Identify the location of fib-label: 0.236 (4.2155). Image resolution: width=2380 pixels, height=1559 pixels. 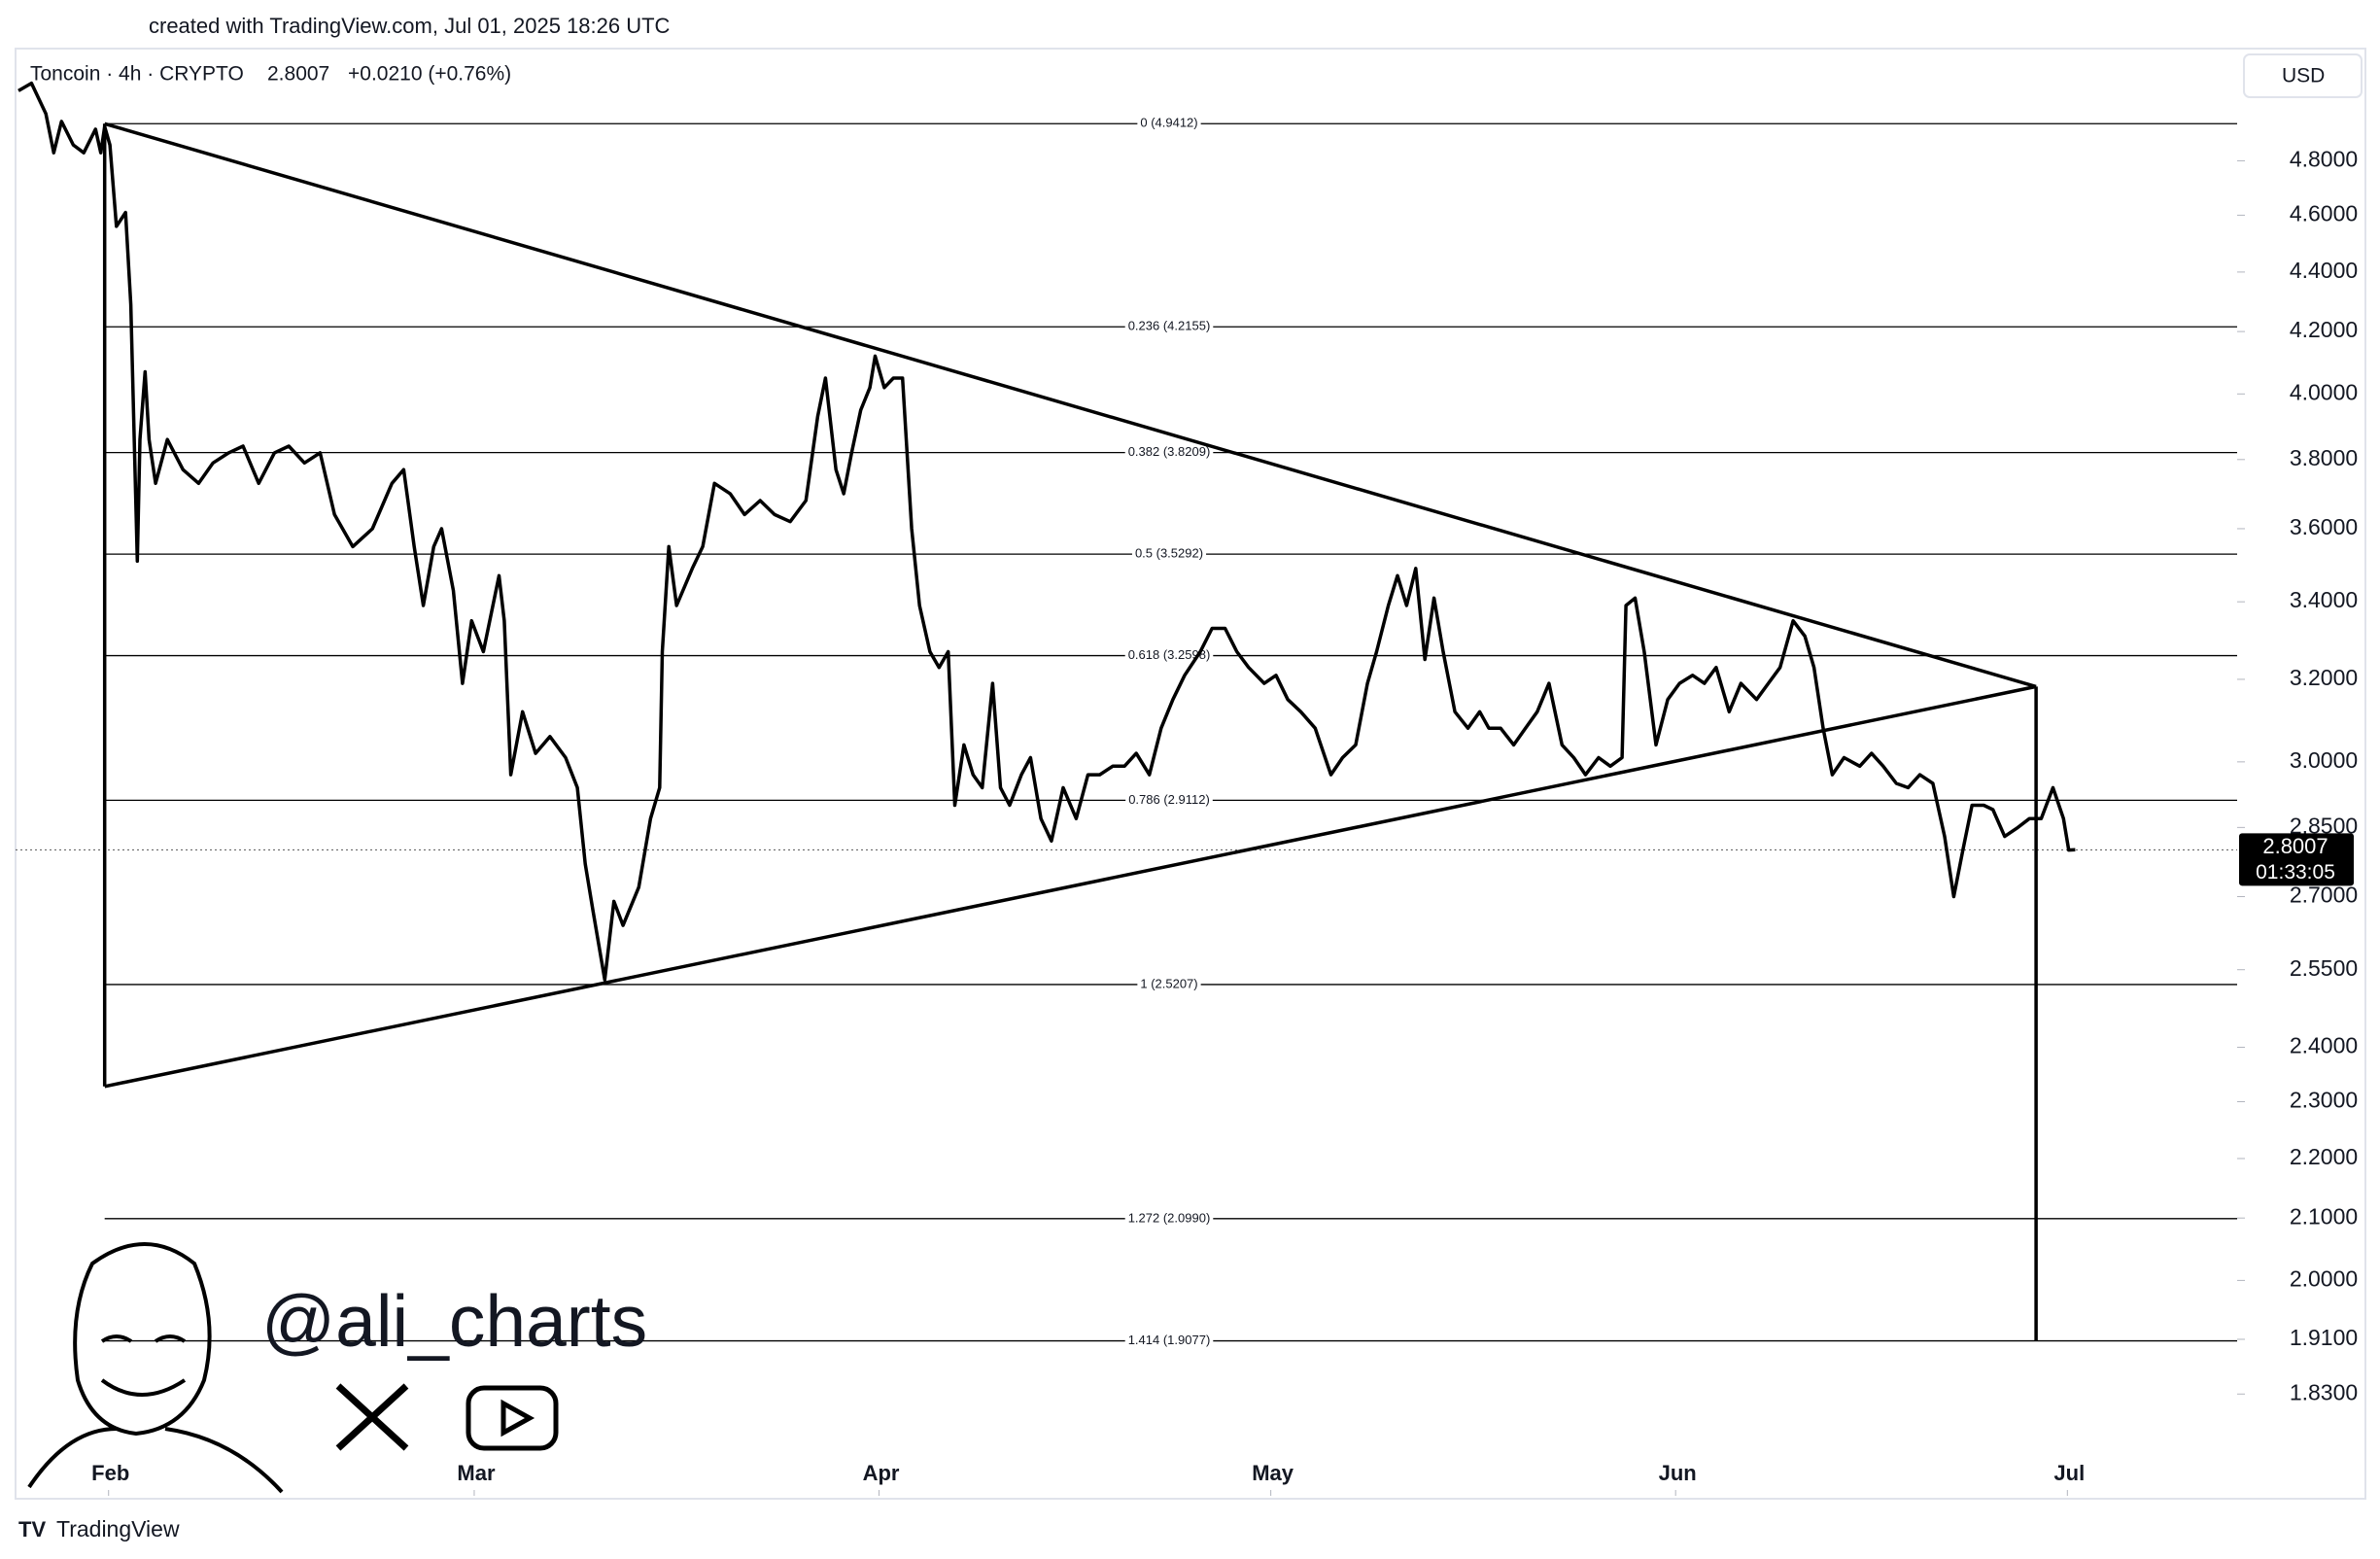
(1169, 326).